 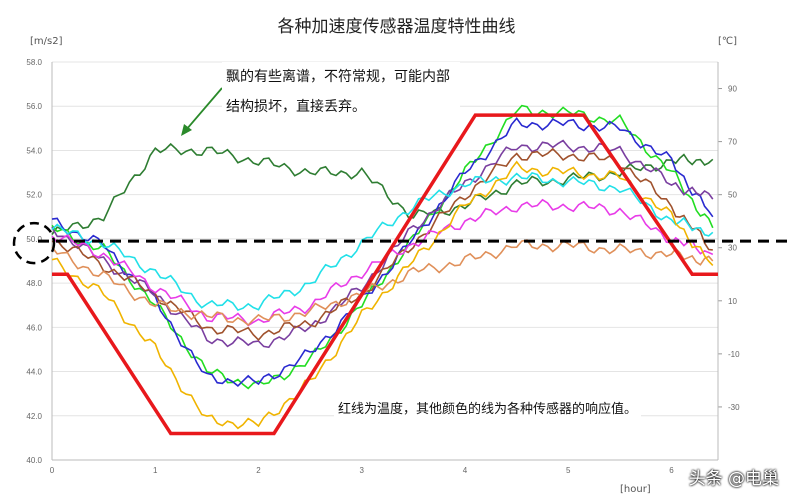 What do you see at coordinates (34, 327) in the screenshot?
I see `y-left-tick-label: 46.0` at bounding box center [34, 327].